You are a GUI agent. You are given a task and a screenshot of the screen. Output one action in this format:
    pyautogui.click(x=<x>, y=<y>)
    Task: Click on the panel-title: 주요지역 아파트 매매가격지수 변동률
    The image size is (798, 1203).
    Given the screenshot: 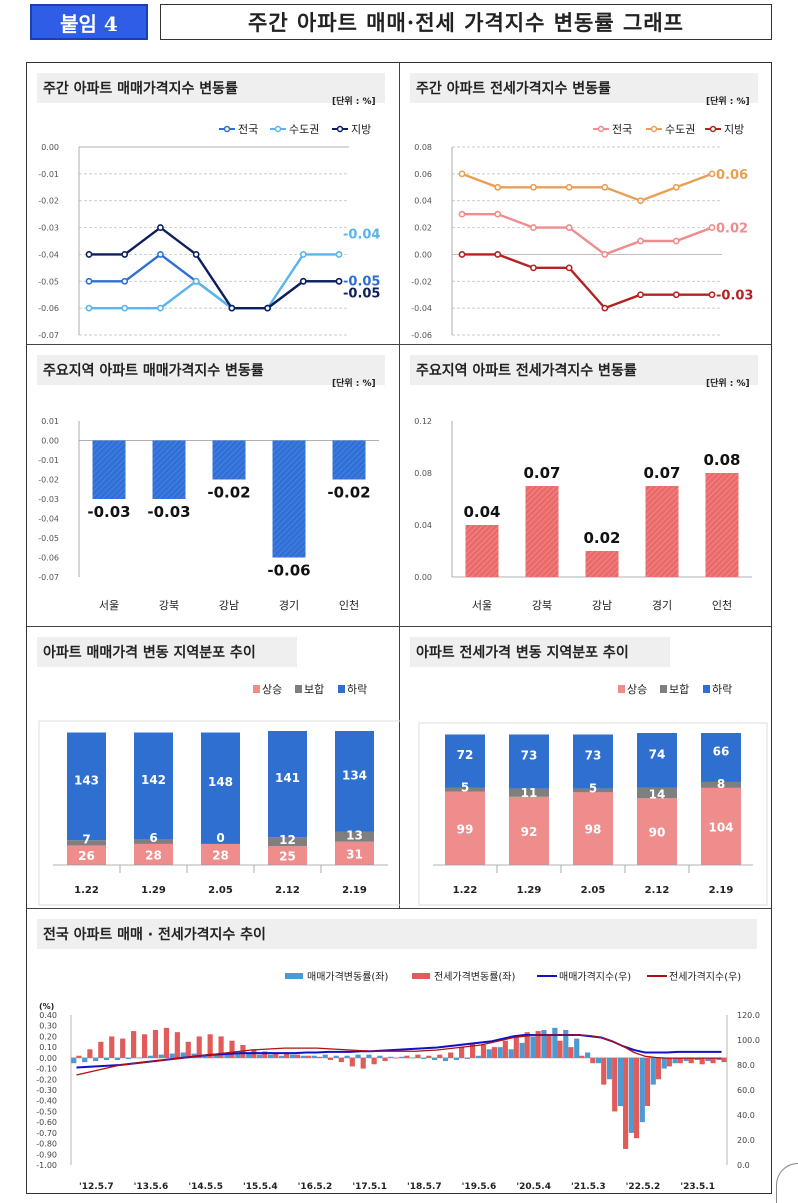 What is the action you would take?
    pyautogui.click(x=211, y=370)
    